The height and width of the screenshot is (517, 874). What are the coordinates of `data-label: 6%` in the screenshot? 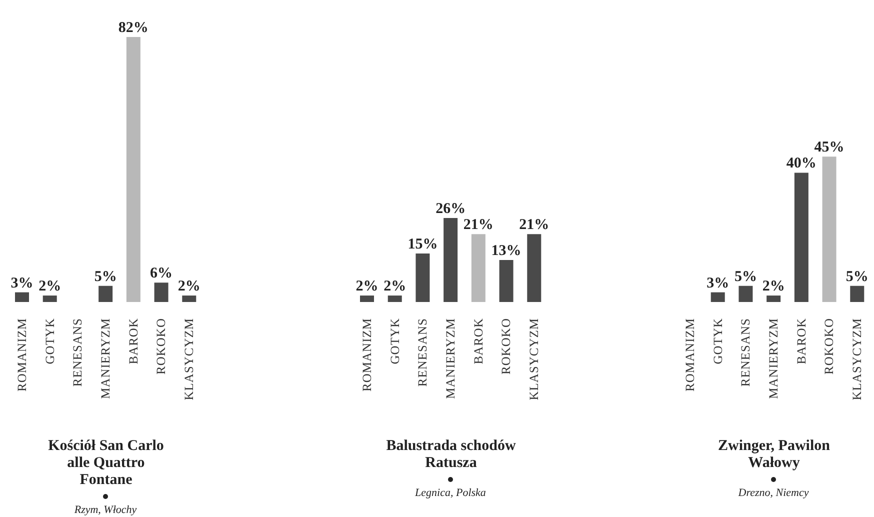 It's located at (161, 274).